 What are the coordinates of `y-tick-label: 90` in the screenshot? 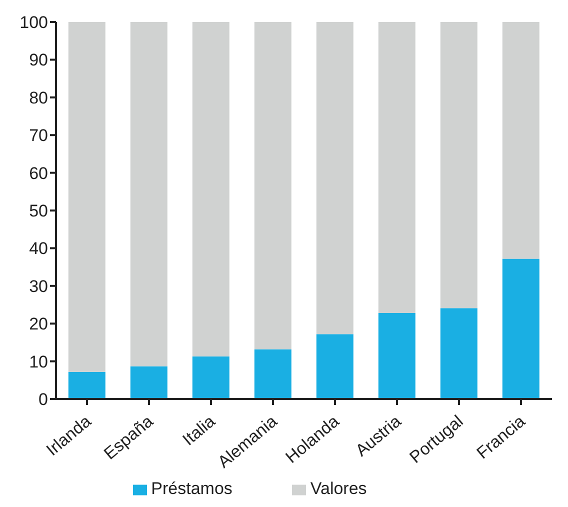 It's located at (38, 60).